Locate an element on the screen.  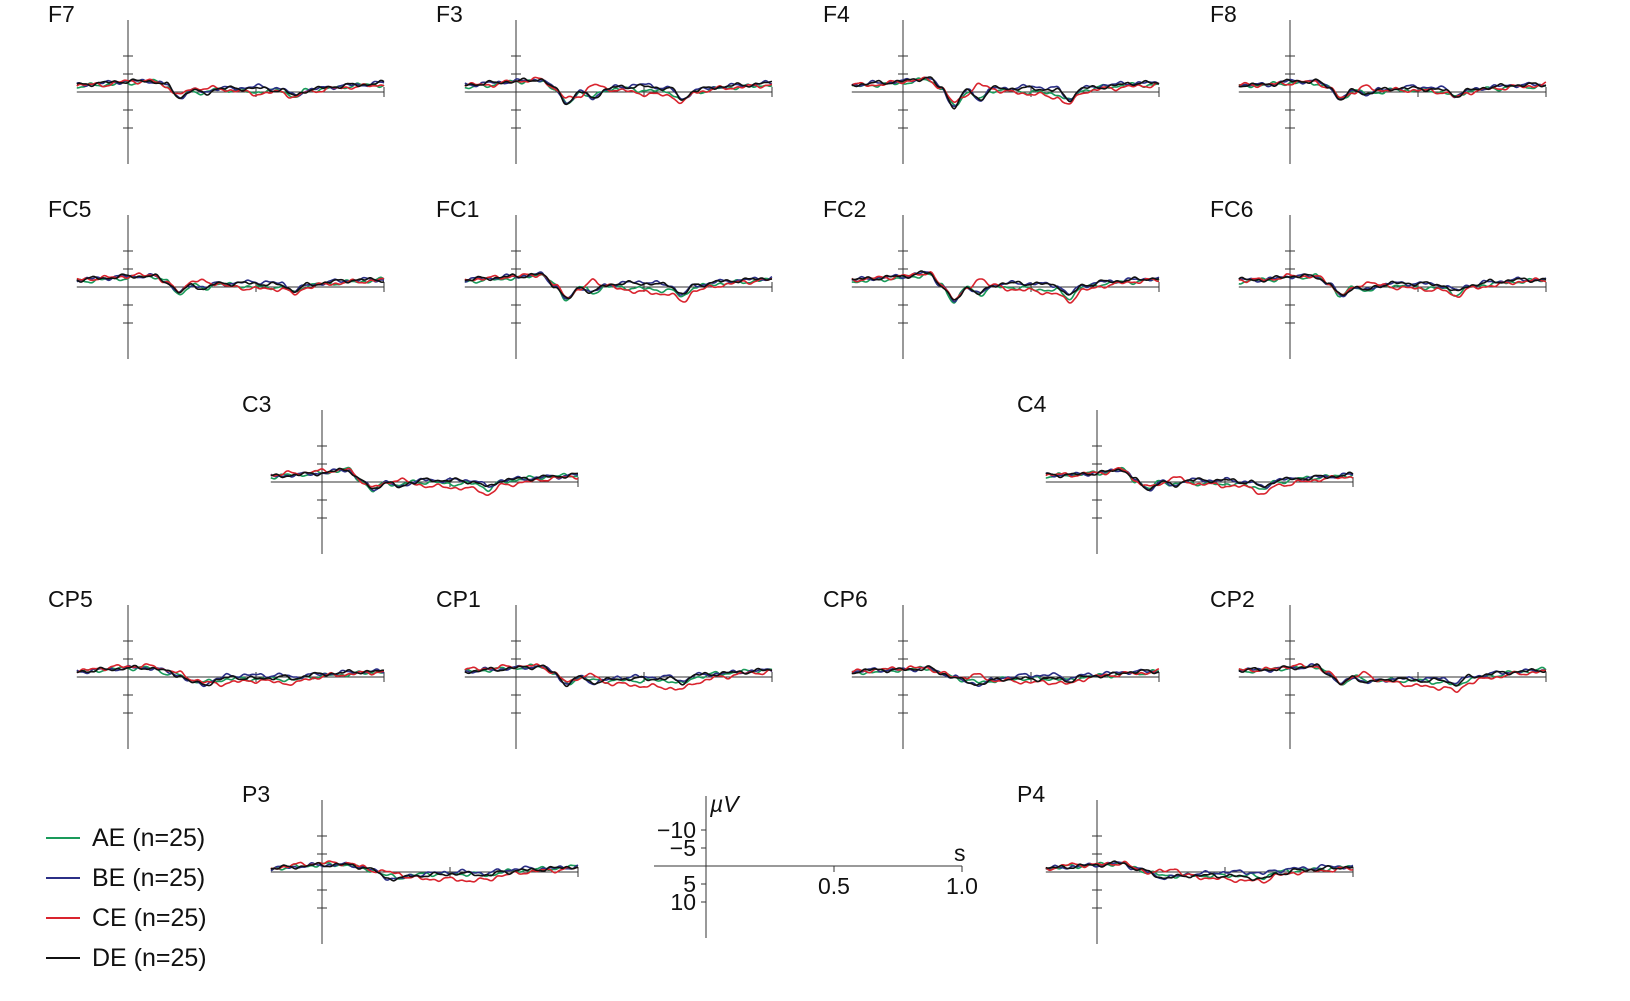
scale-y-unit: µV is located at coordinates (725, 804).